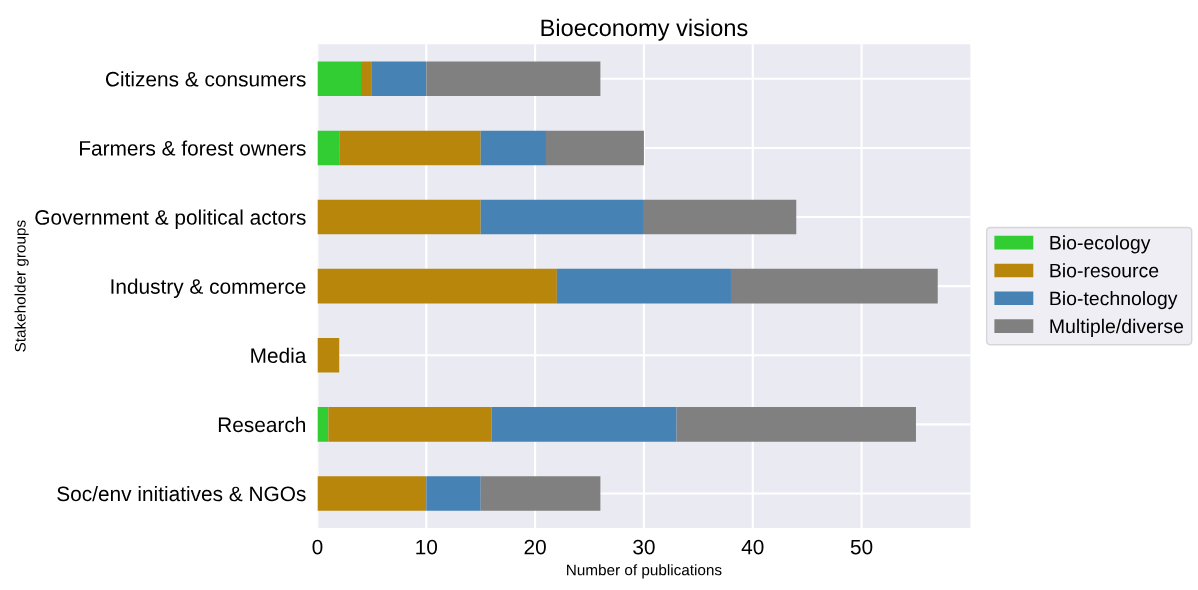 The image size is (1198, 590). What do you see at coordinates (181, 493) in the screenshot?
I see `y-tick-label: Soc/env initiatives & NGOs` at bounding box center [181, 493].